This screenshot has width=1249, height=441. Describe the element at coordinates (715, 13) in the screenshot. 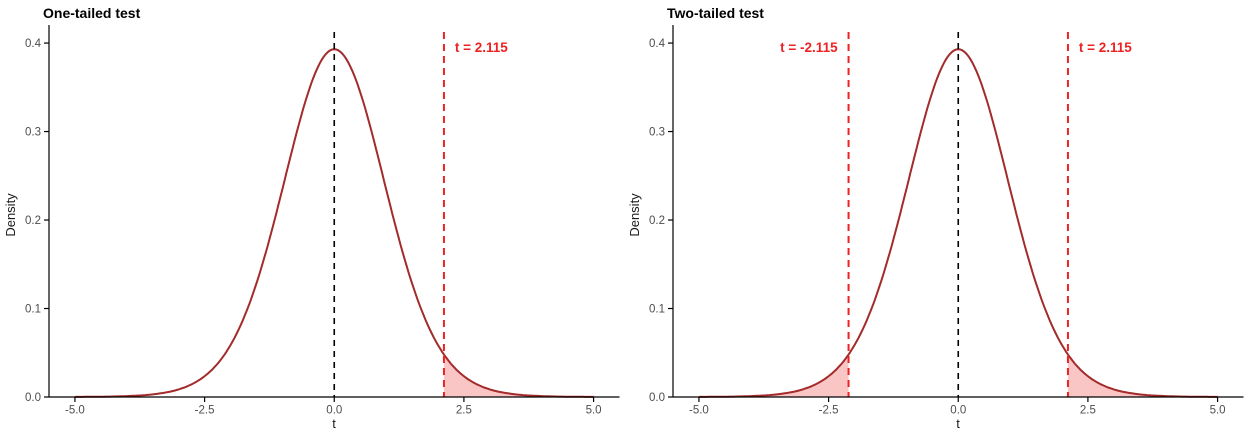

I see `plot-title: Two-tailed test` at that location.